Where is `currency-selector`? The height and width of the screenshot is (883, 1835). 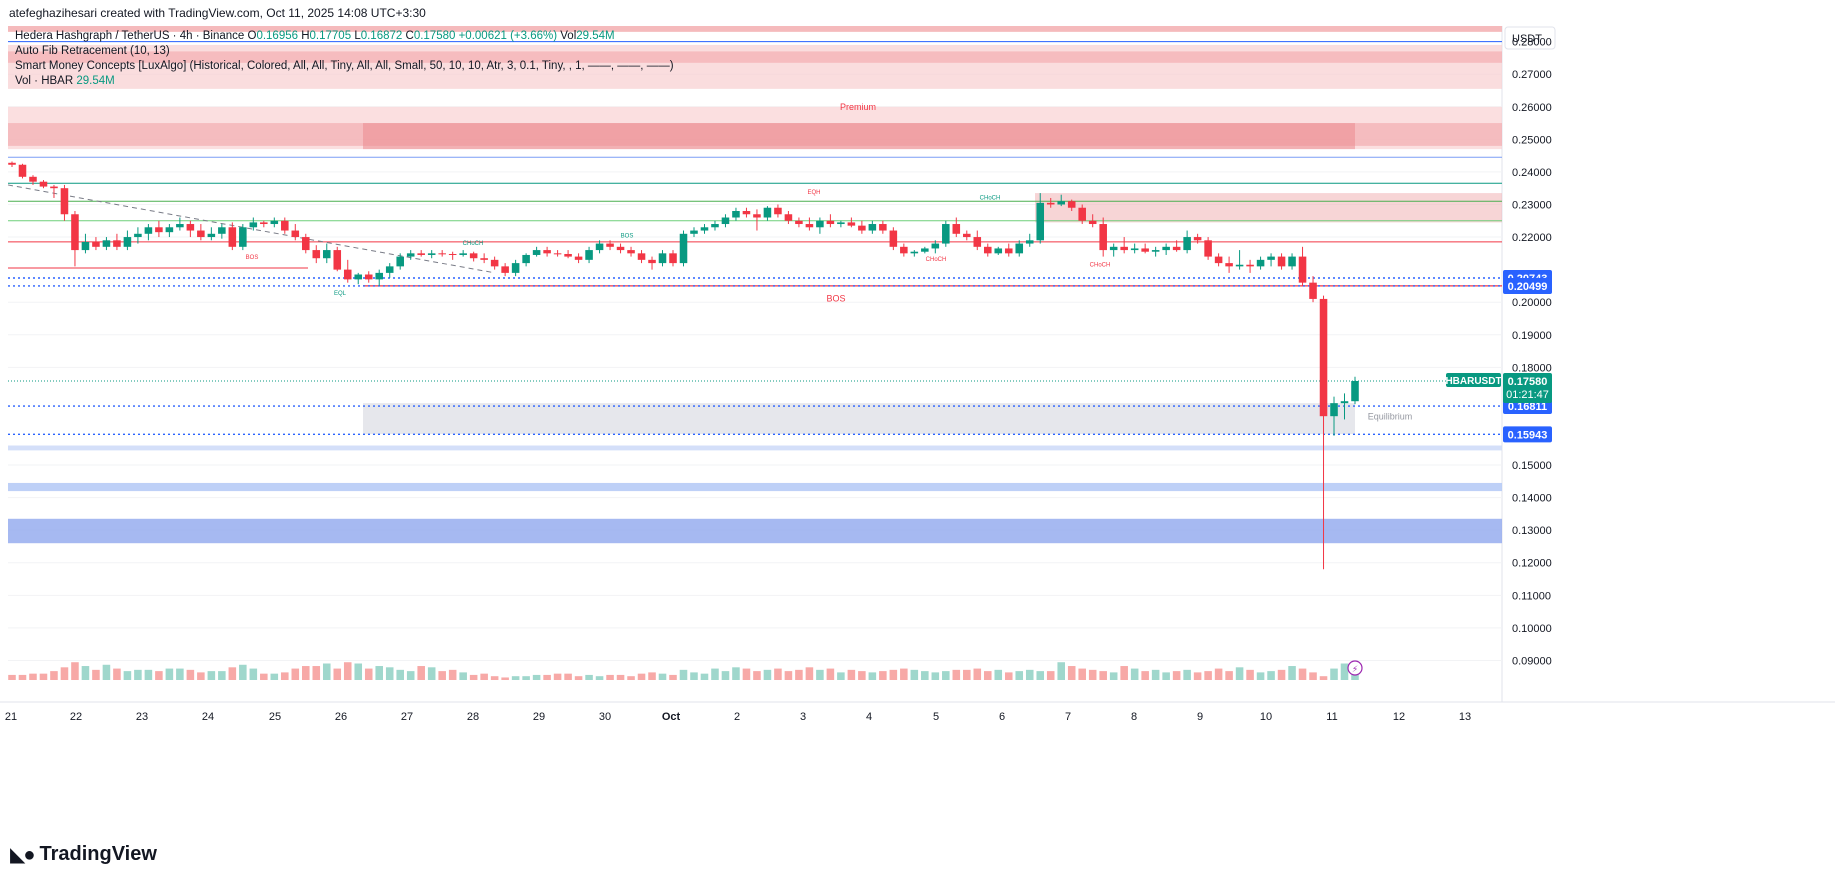 currency-selector is located at coordinates (1530, 38).